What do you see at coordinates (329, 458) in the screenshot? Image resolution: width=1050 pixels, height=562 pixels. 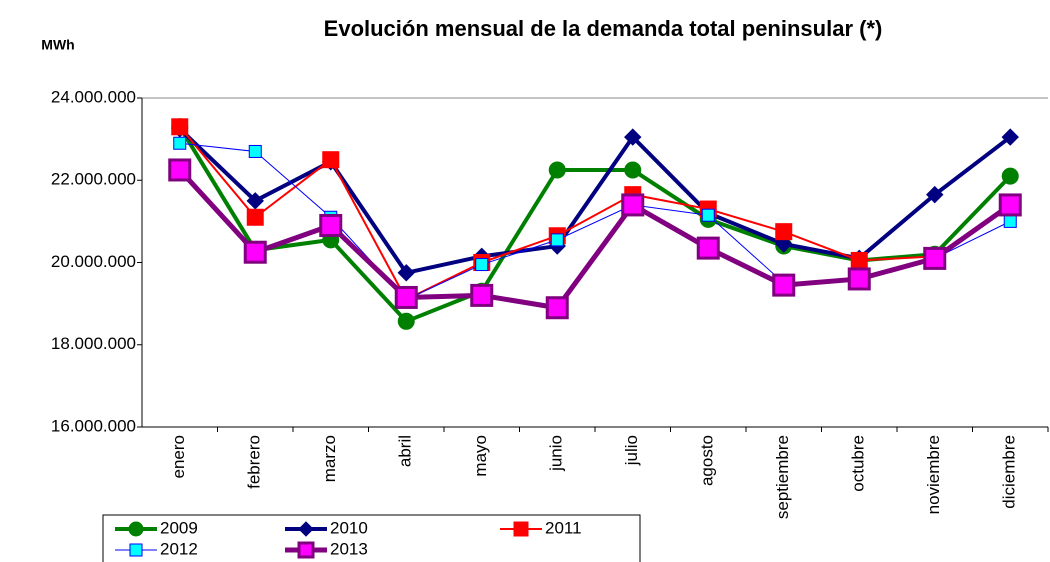 I see `x-tick-label: marzo` at bounding box center [329, 458].